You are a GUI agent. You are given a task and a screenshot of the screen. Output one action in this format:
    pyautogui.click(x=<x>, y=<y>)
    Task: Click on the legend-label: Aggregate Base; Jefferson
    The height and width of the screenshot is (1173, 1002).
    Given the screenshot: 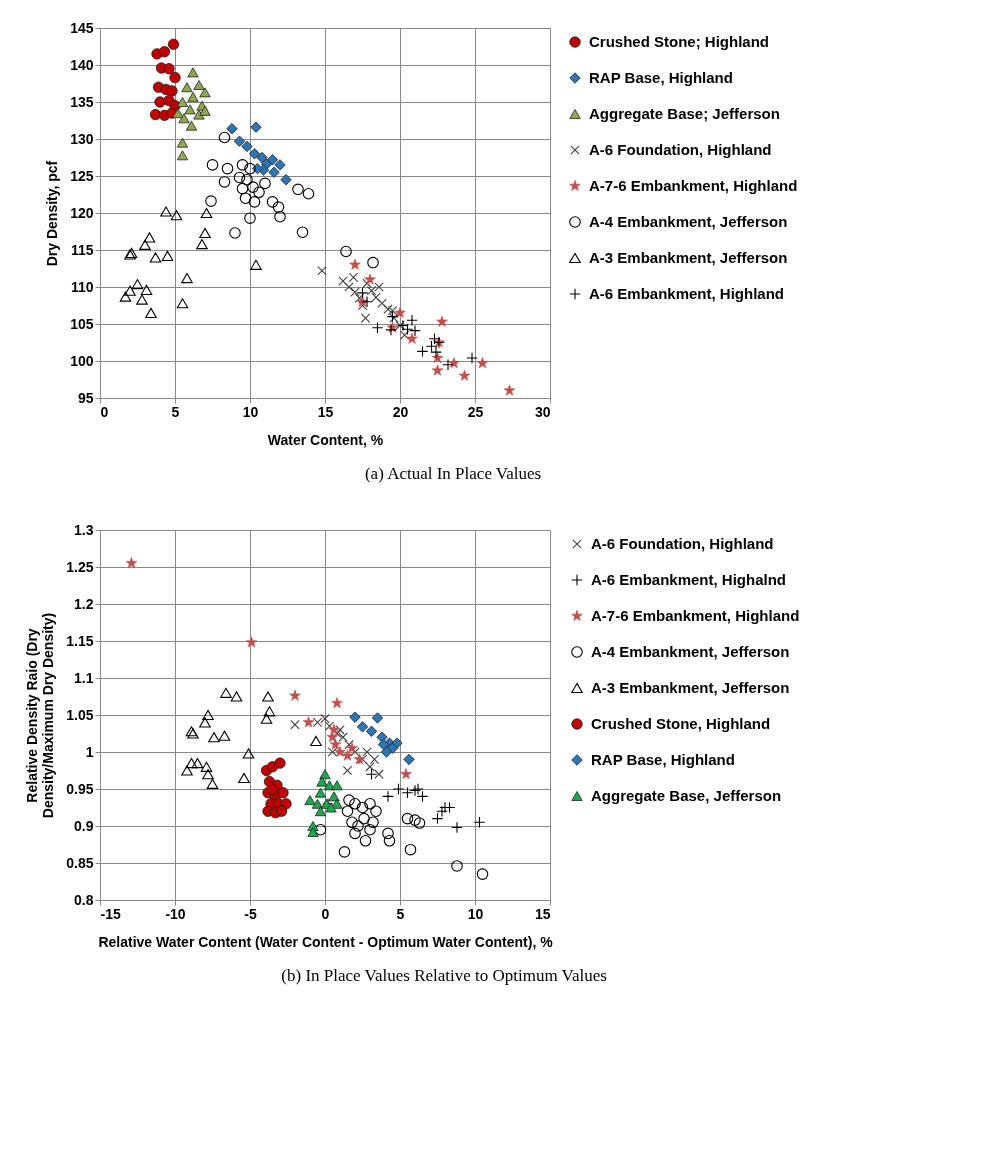 What is the action you would take?
    pyautogui.click(x=684, y=113)
    